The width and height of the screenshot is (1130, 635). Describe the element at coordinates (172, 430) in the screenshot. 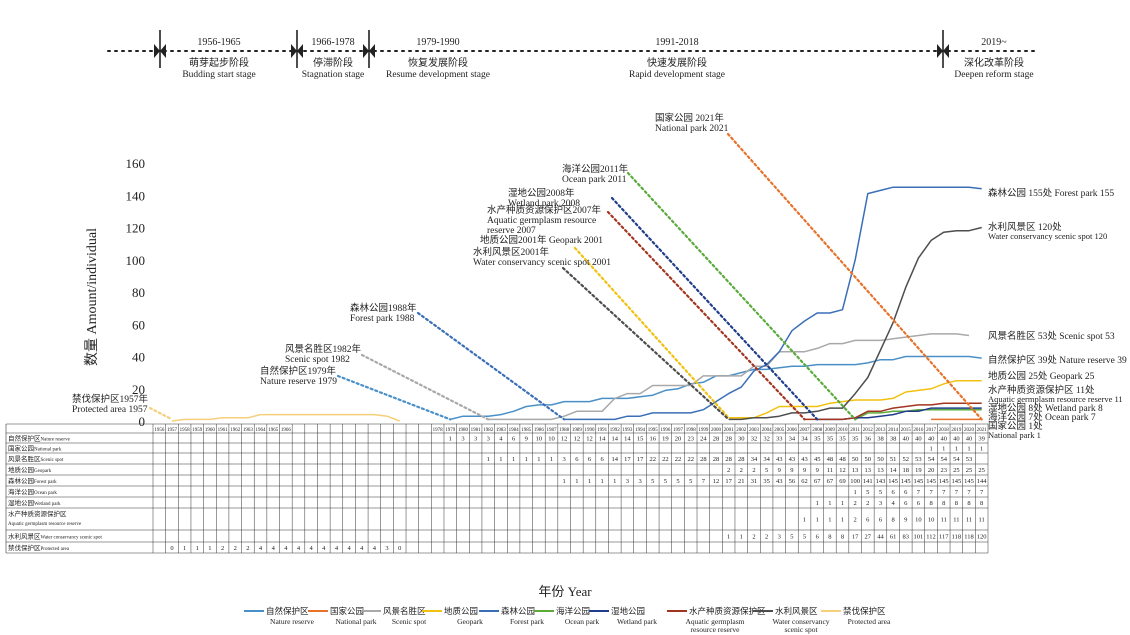

I see `table-year: 1957` at that location.